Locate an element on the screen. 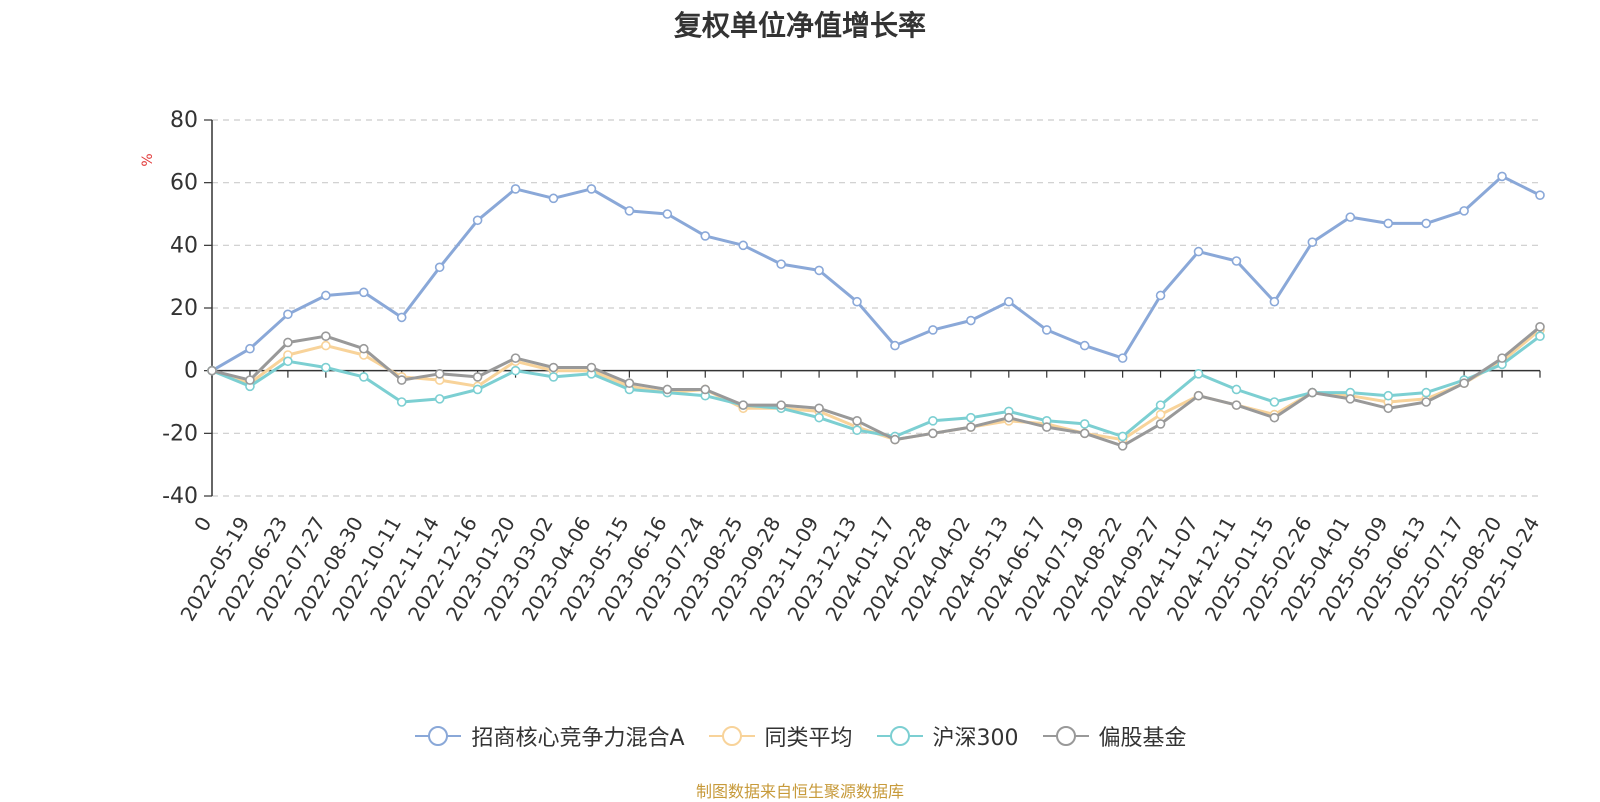  legend-item-0: 招商核心竞争力混合A is located at coordinates (549, 736).